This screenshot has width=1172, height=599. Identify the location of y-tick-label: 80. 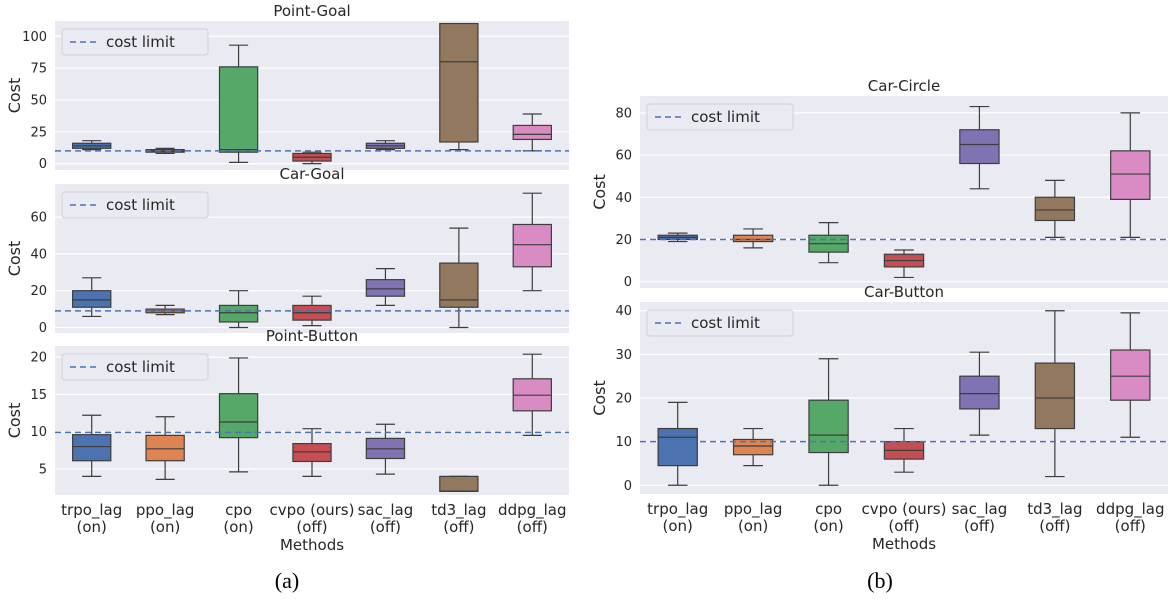
(623, 113).